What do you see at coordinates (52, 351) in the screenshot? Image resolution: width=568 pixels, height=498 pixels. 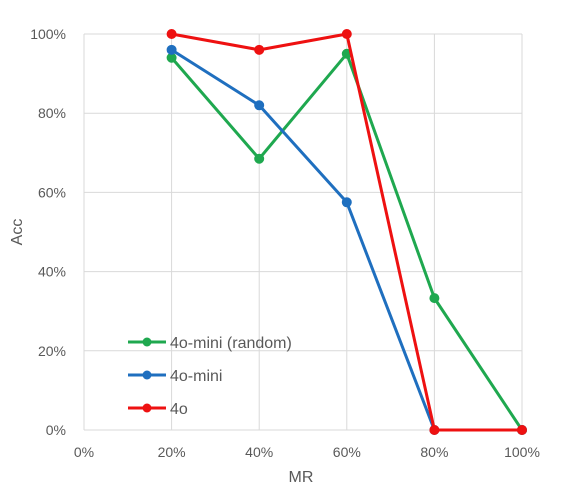 I see `y-tick-label: 20%` at bounding box center [52, 351].